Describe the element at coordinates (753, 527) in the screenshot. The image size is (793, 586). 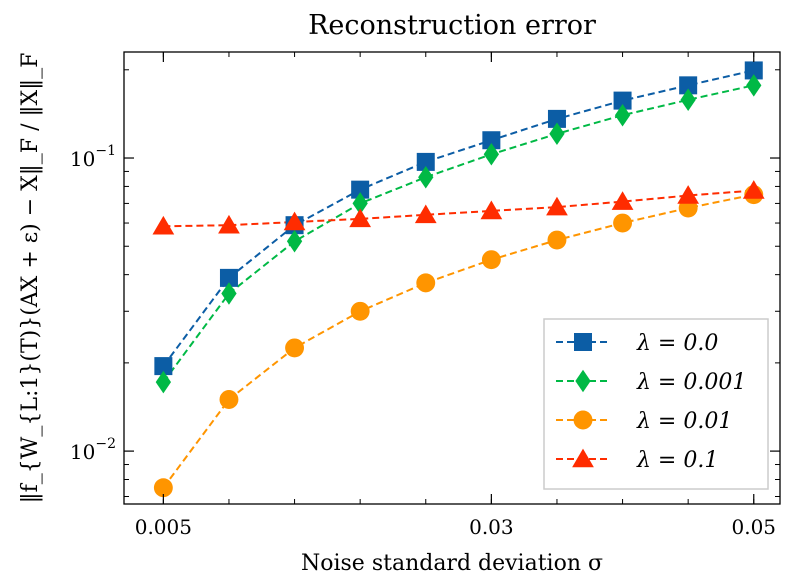
I see `x-tick-label: 0.05` at that location.